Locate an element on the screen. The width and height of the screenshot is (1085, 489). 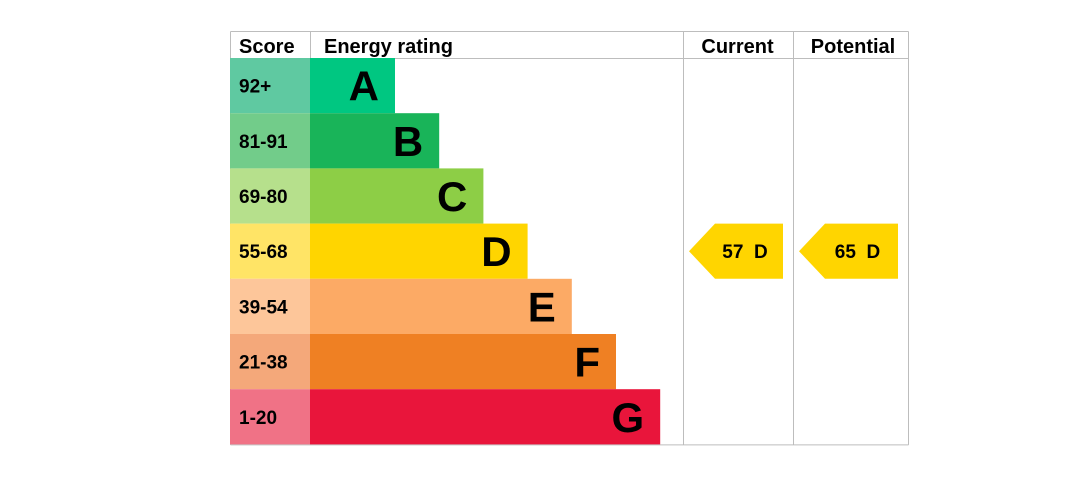
current-rating-label: 57 D is located at coordinates (744, 252).